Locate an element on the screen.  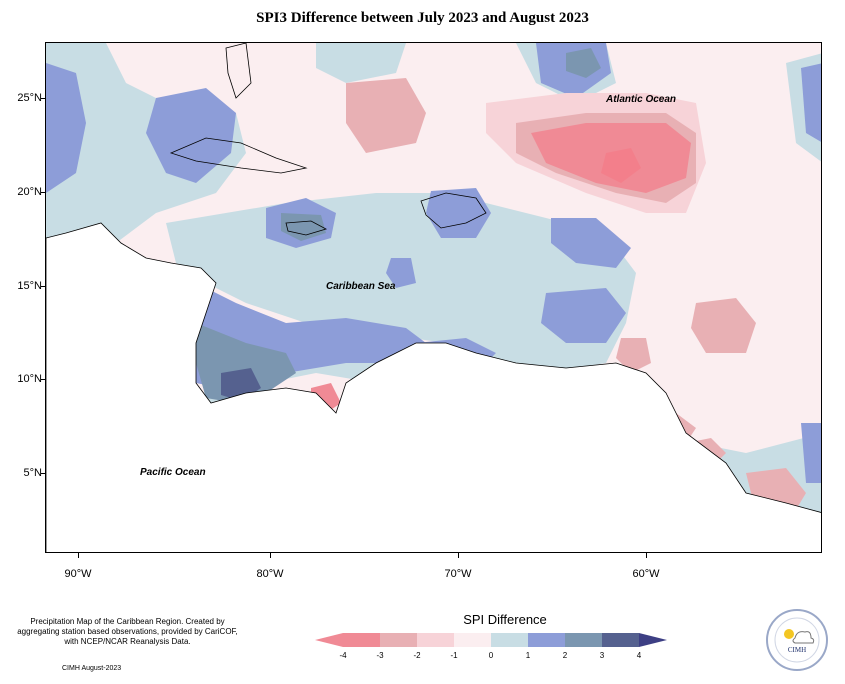
lat-label: 15°N is located at coordinates (29, 286).